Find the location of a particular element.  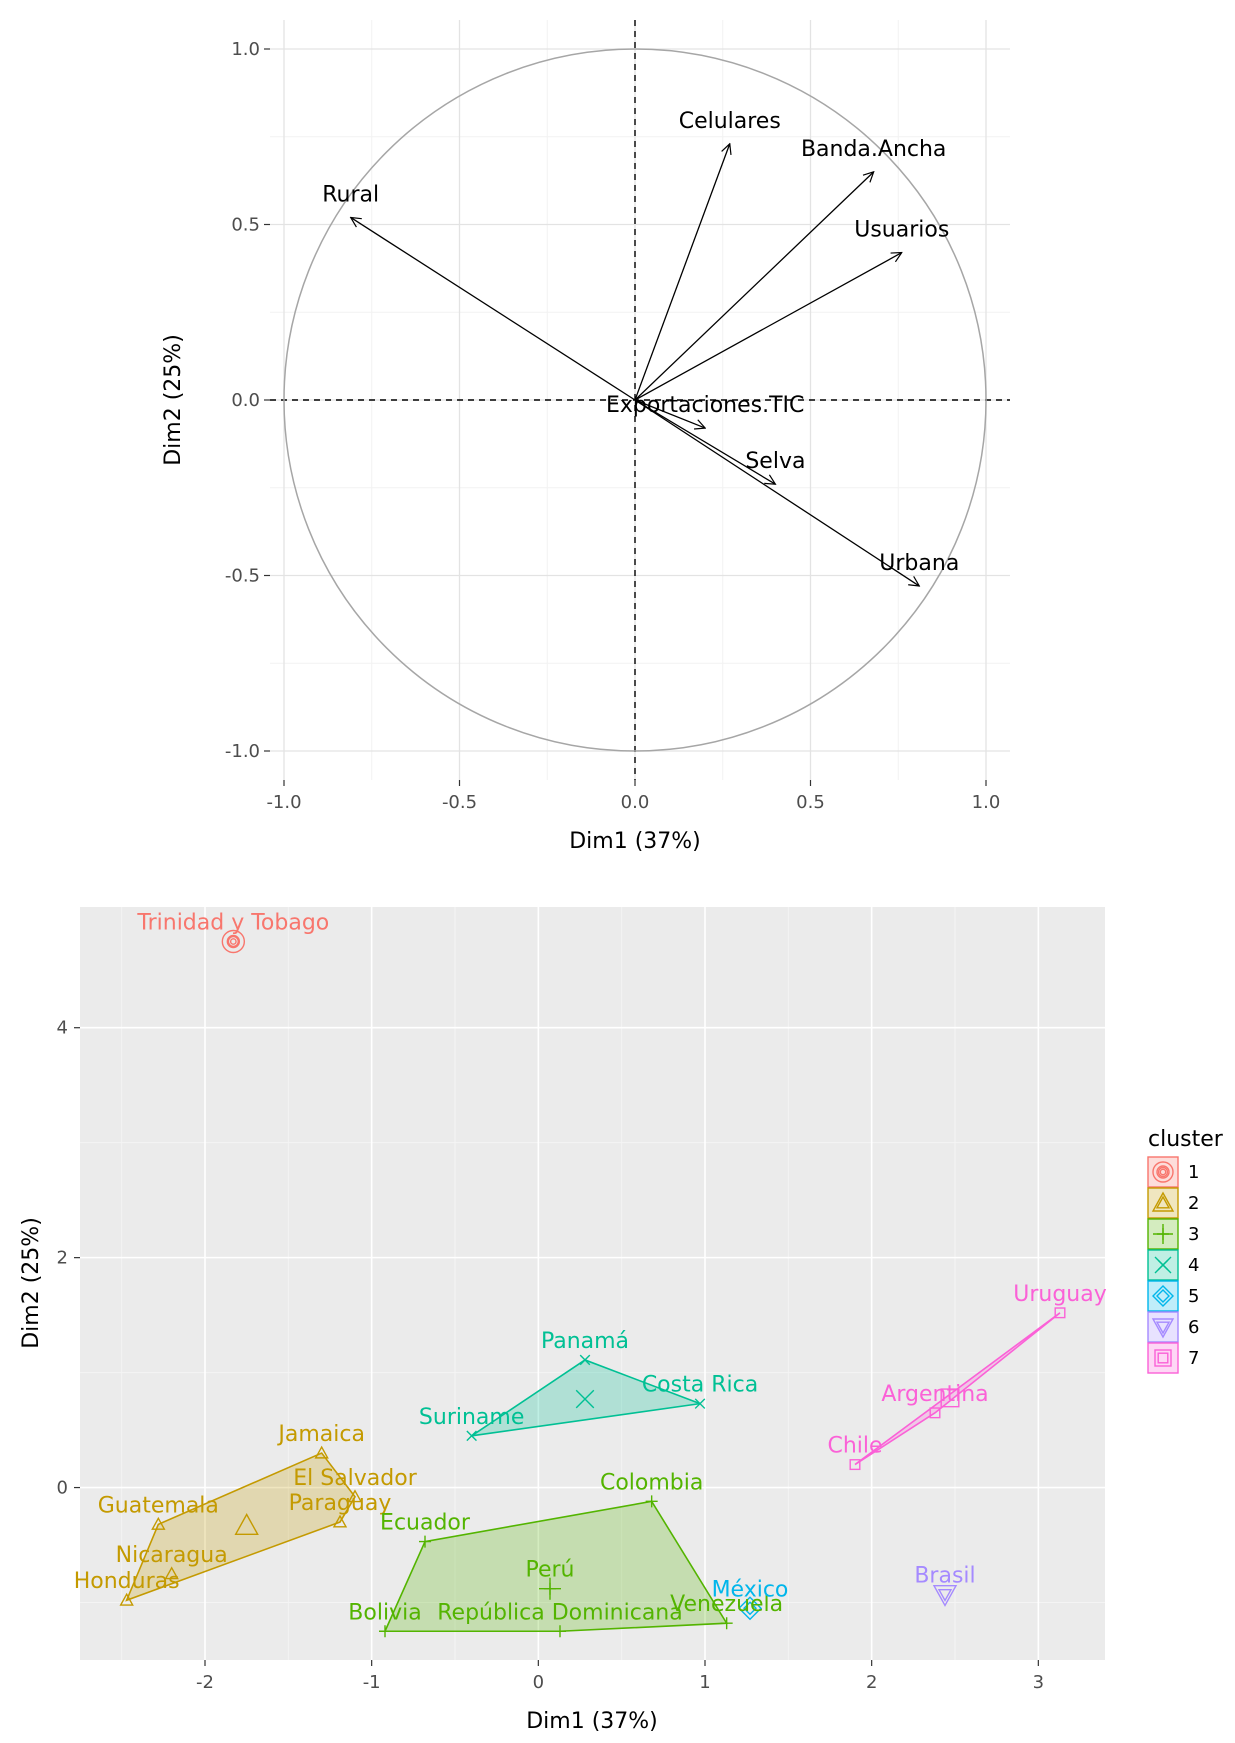

bottom-y-tick-label: 0 is located at coordinates (62, 1488).